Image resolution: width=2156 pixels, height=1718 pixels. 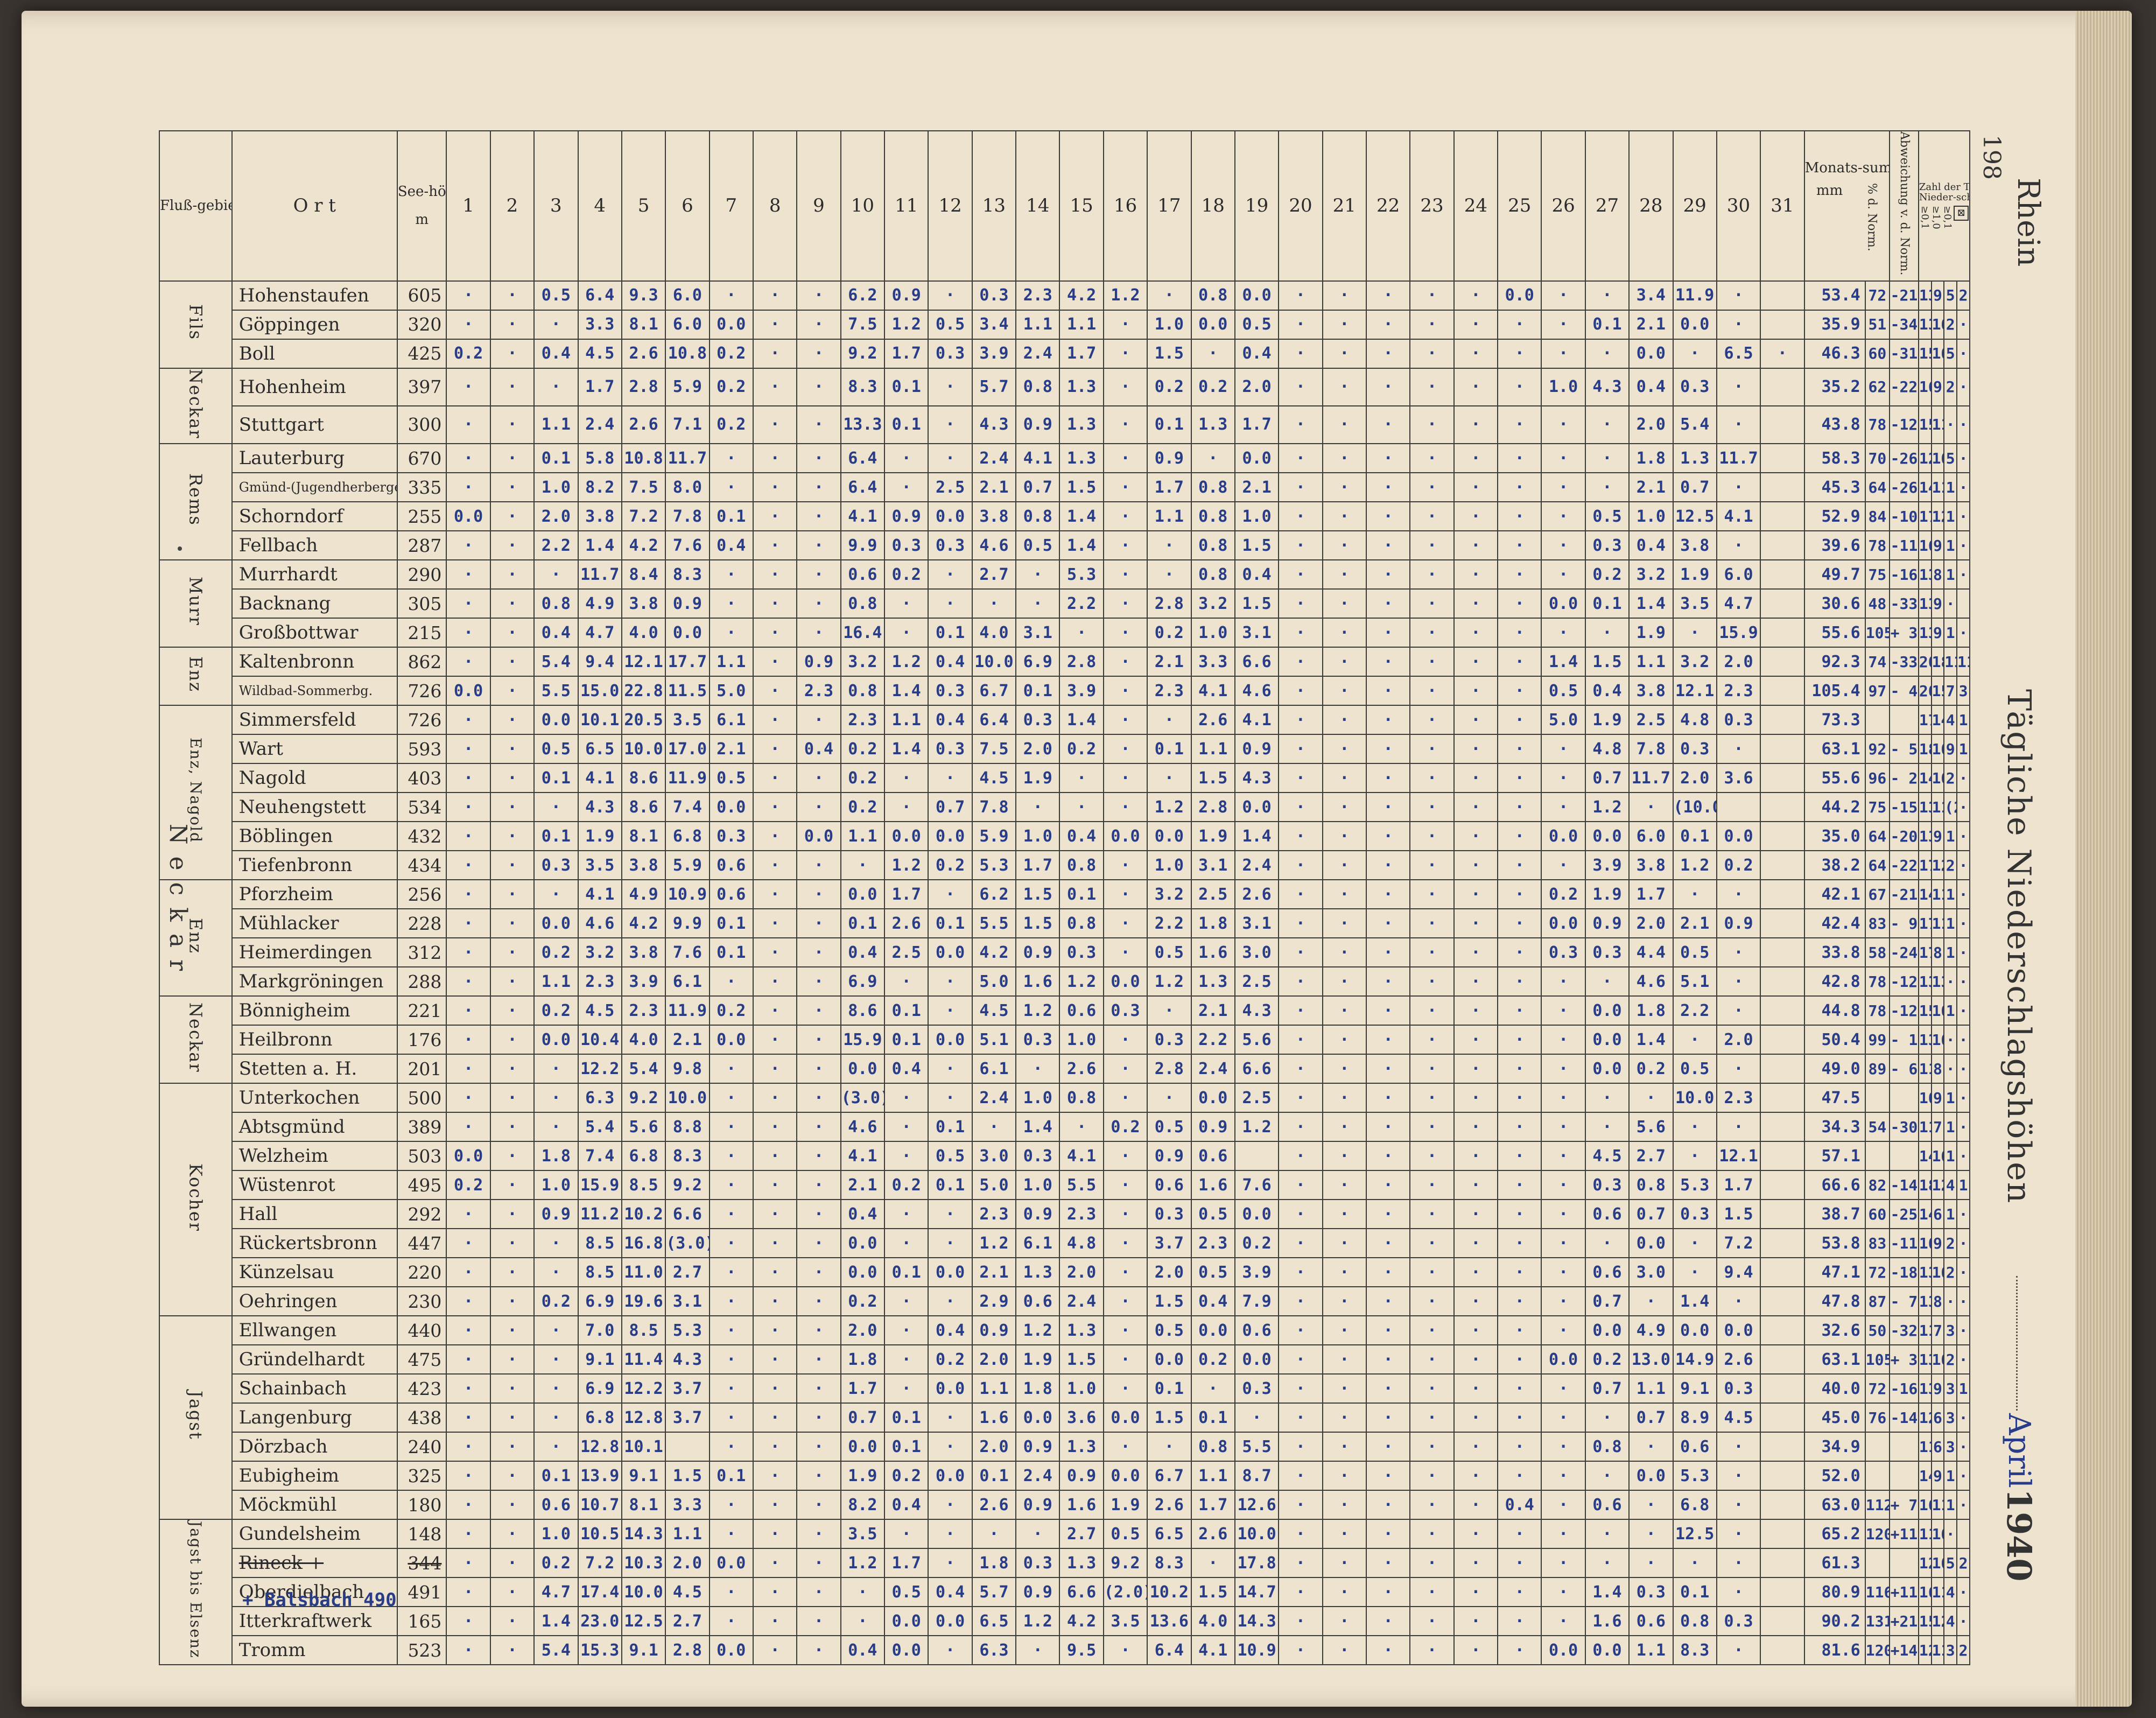 I want to click on daily-value: 11.9, so click(x=687, y=1011).